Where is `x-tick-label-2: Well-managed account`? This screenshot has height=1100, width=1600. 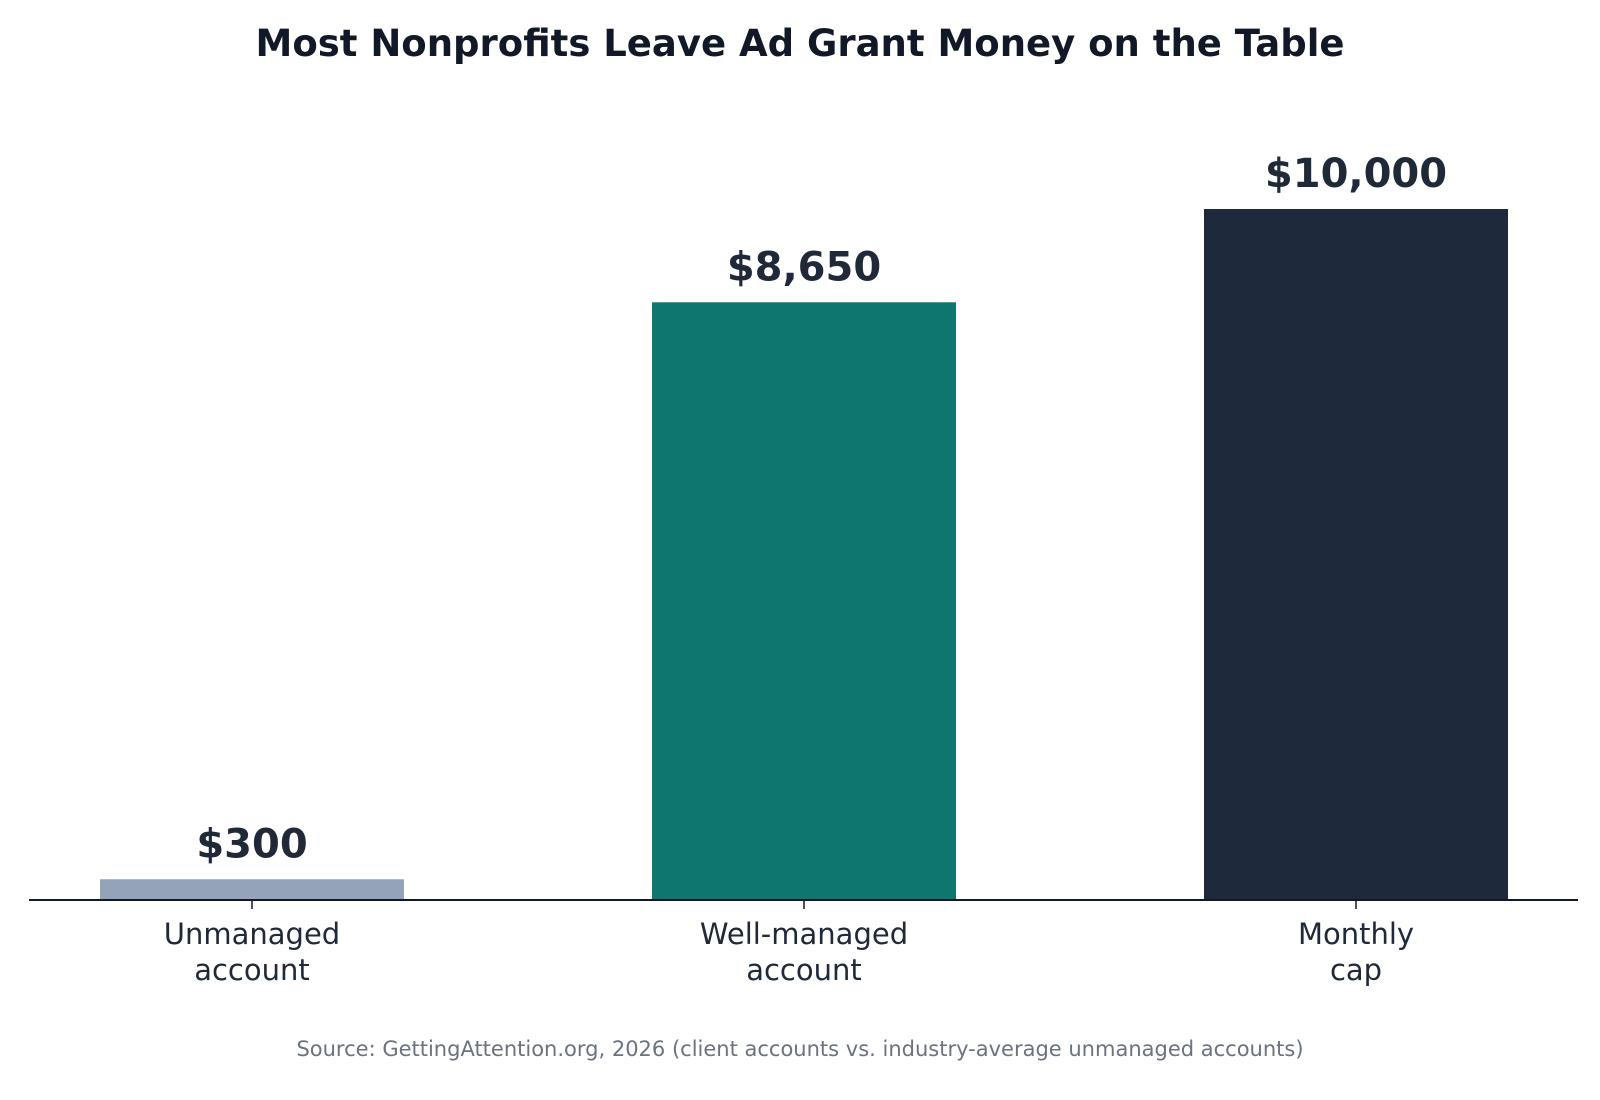 x-tick-label-2: Well-managed account is located at coordinates (804, 952).